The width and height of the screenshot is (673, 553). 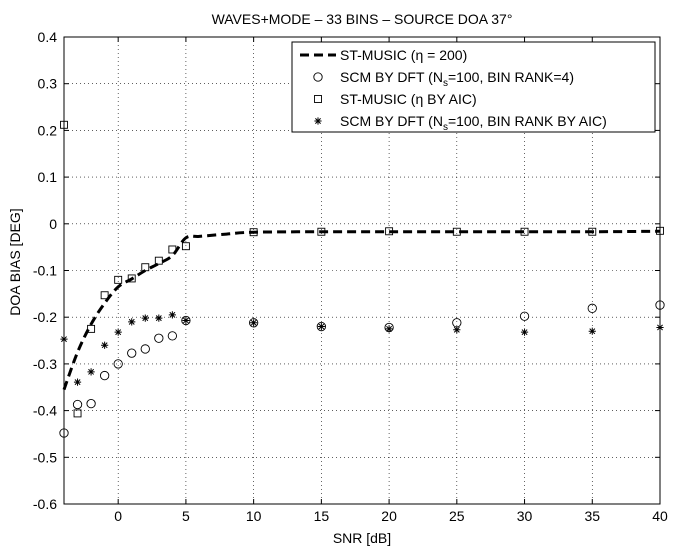 I want to click on legend-entry-1: ST-MUSIC (η = 200), so click(x=383, y=55).